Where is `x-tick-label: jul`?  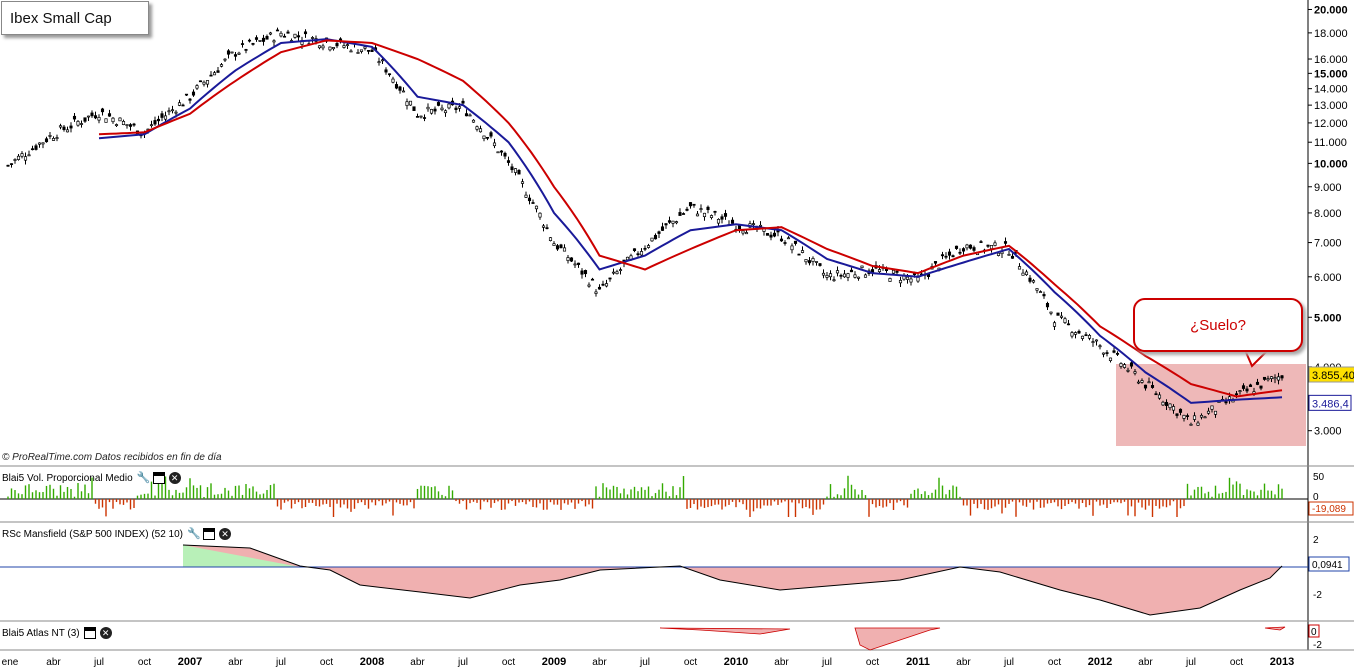
x-tick-label: jul is located at coordinates (644, 662).